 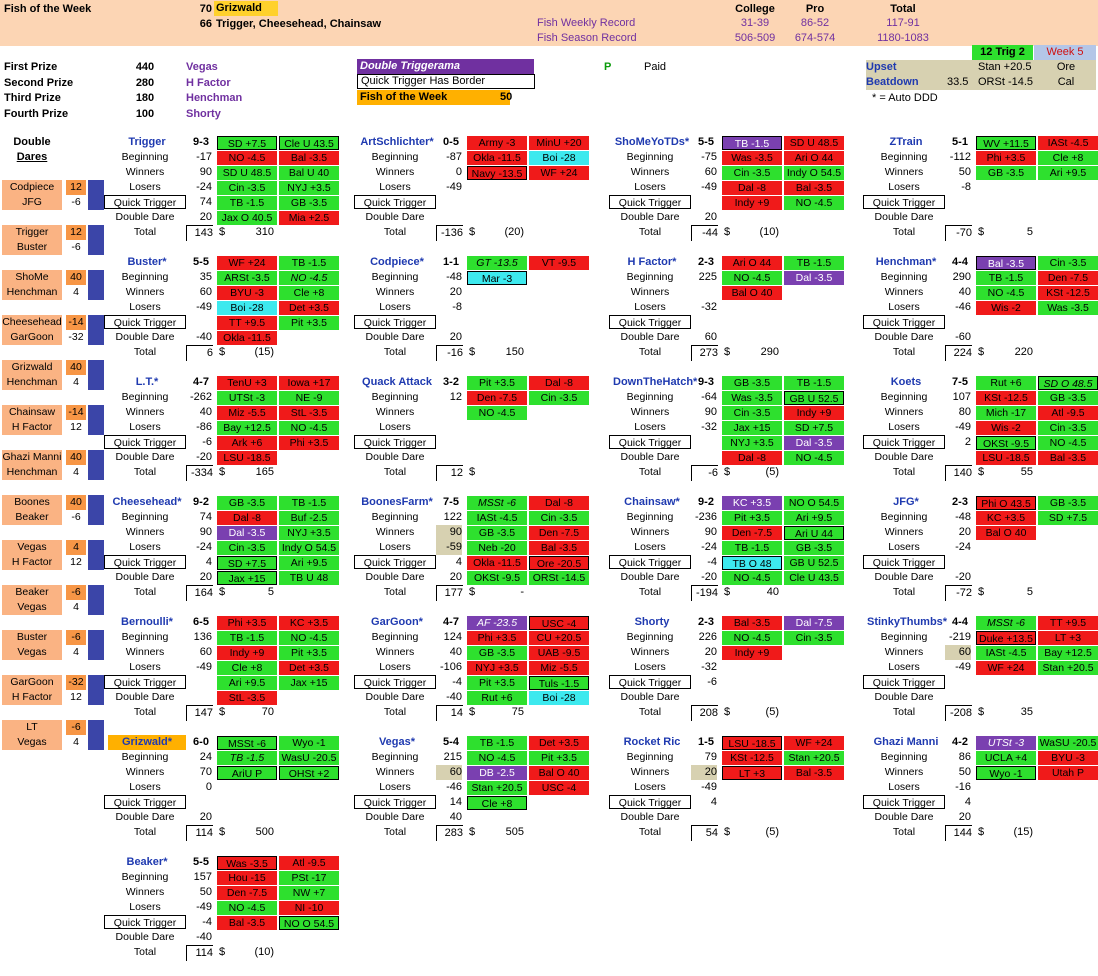 I want to click on dare-marker, so click(x=96, y=375).